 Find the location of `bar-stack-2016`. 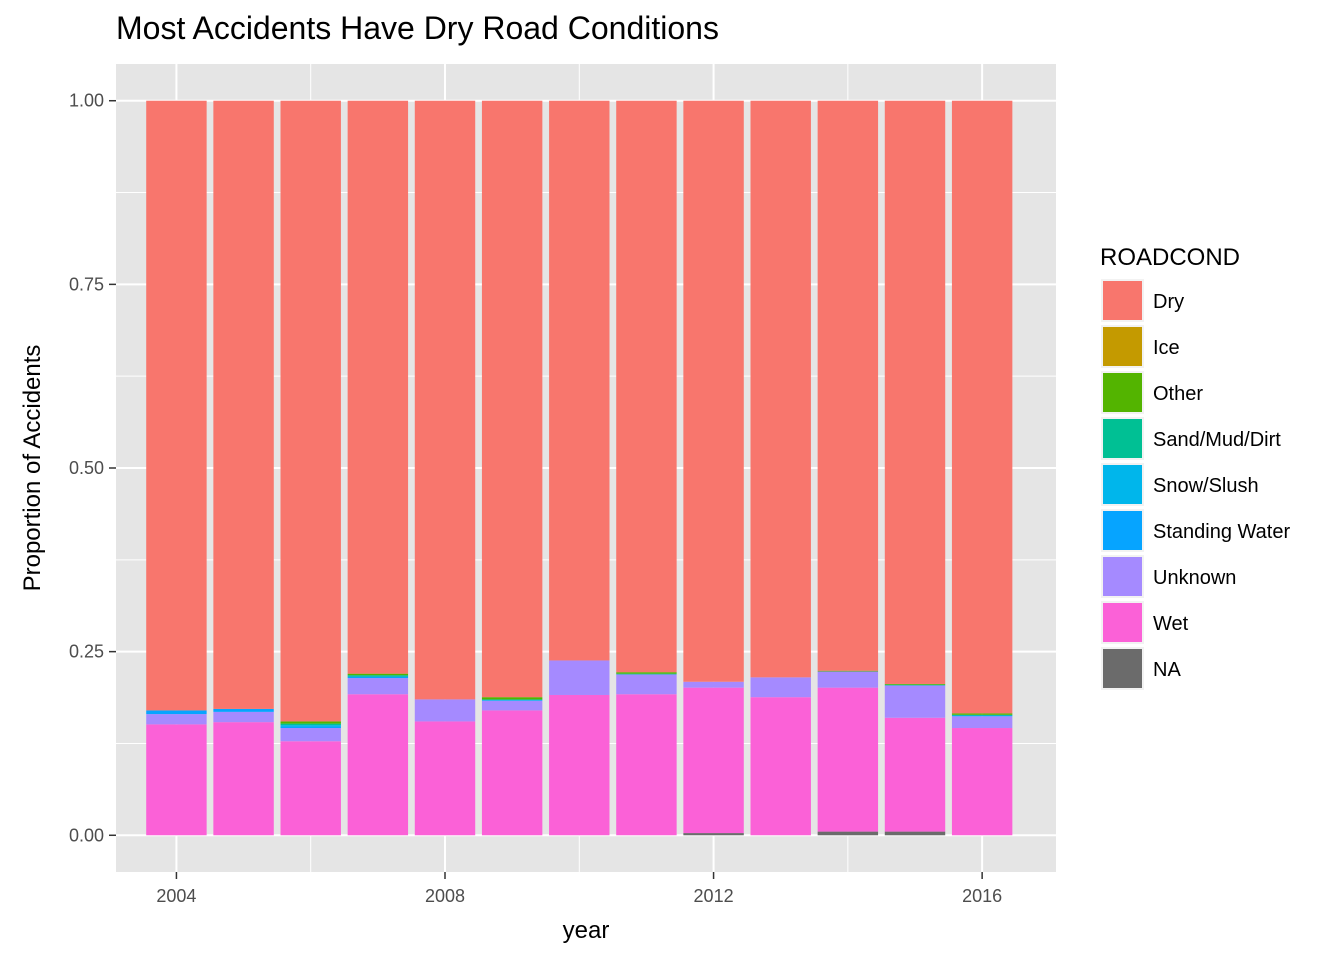

bar-stack-2016 is located at coordinates (982, 468).